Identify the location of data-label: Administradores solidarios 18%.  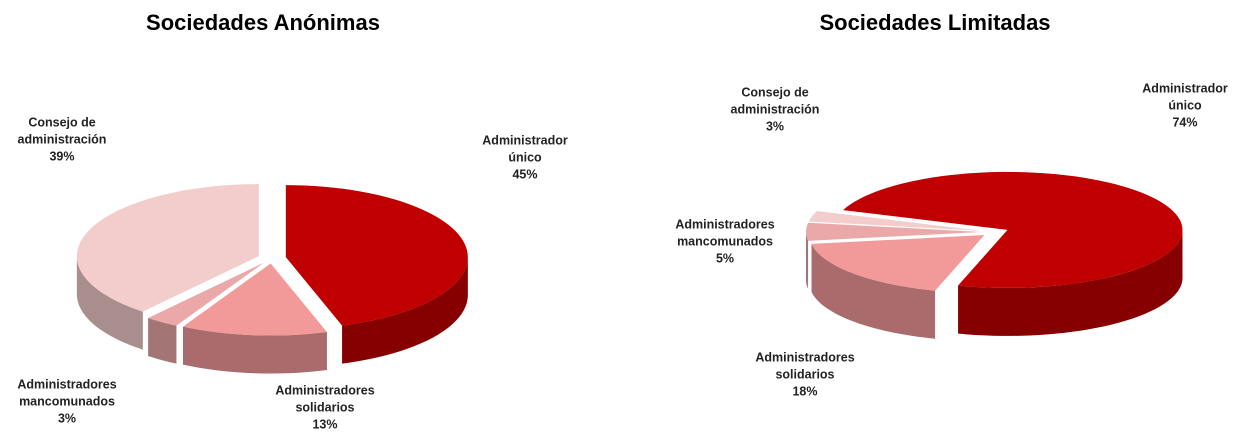
(805, 375).